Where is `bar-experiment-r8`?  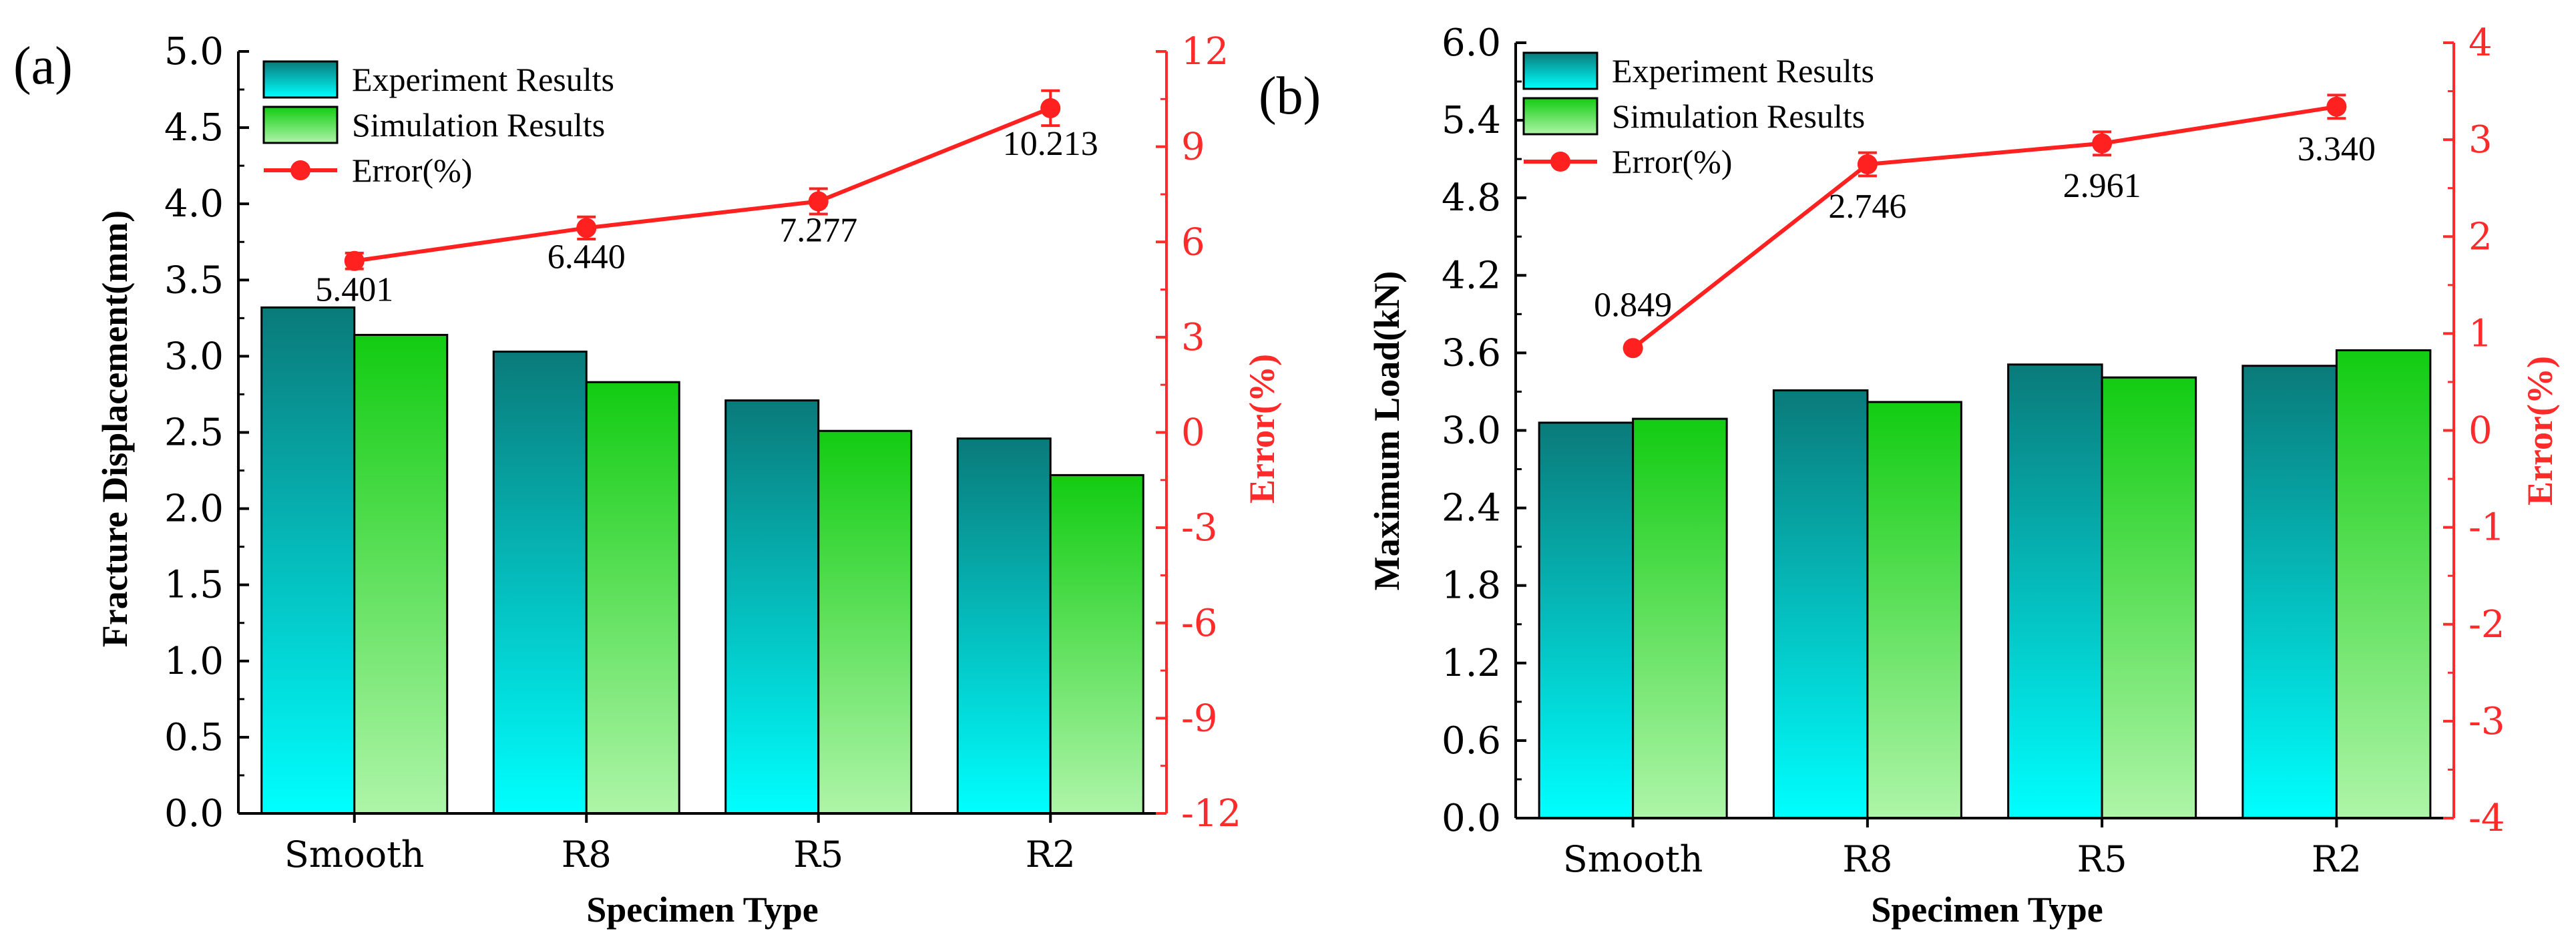 bar-experiment-r8 is located at coordinates (540, 583).